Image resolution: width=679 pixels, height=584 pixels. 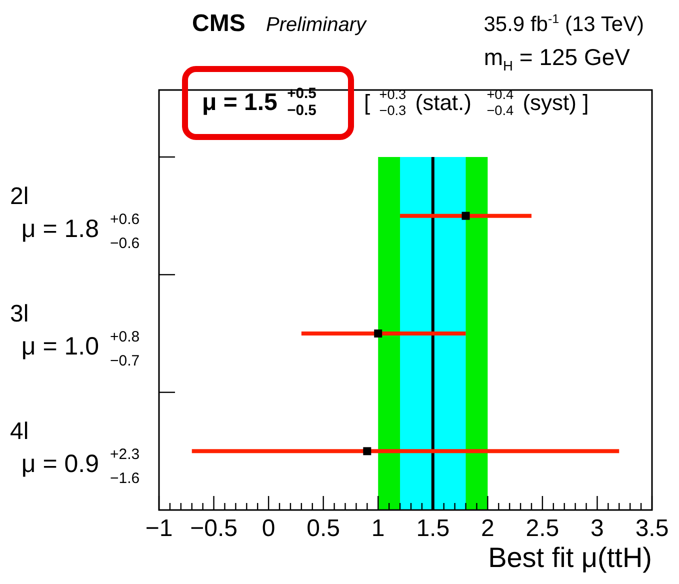 What do you see at coordinates (19, 196) in the screenshot?
I see `y-tick-label: 2l` at bounding box center [19, 196].